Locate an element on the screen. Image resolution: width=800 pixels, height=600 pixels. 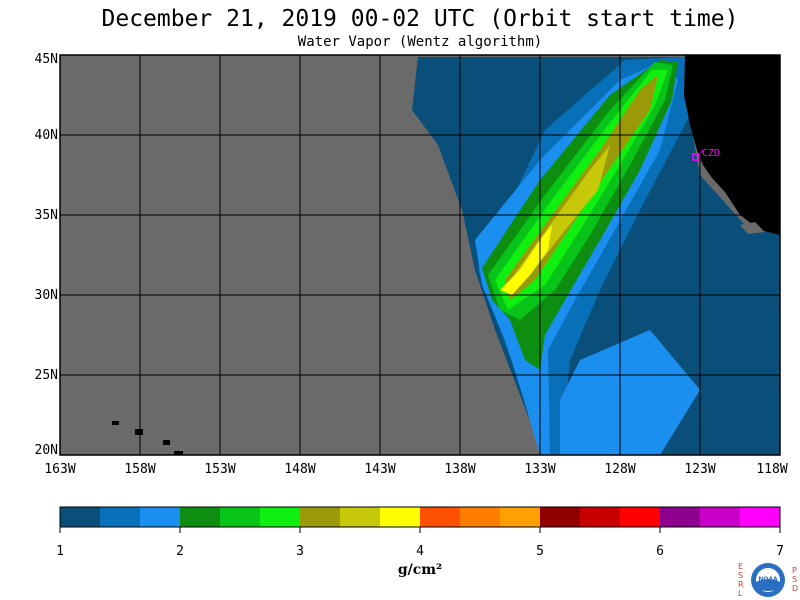
colorbar-tick-6: 6 is located at coordinates (660, 551).